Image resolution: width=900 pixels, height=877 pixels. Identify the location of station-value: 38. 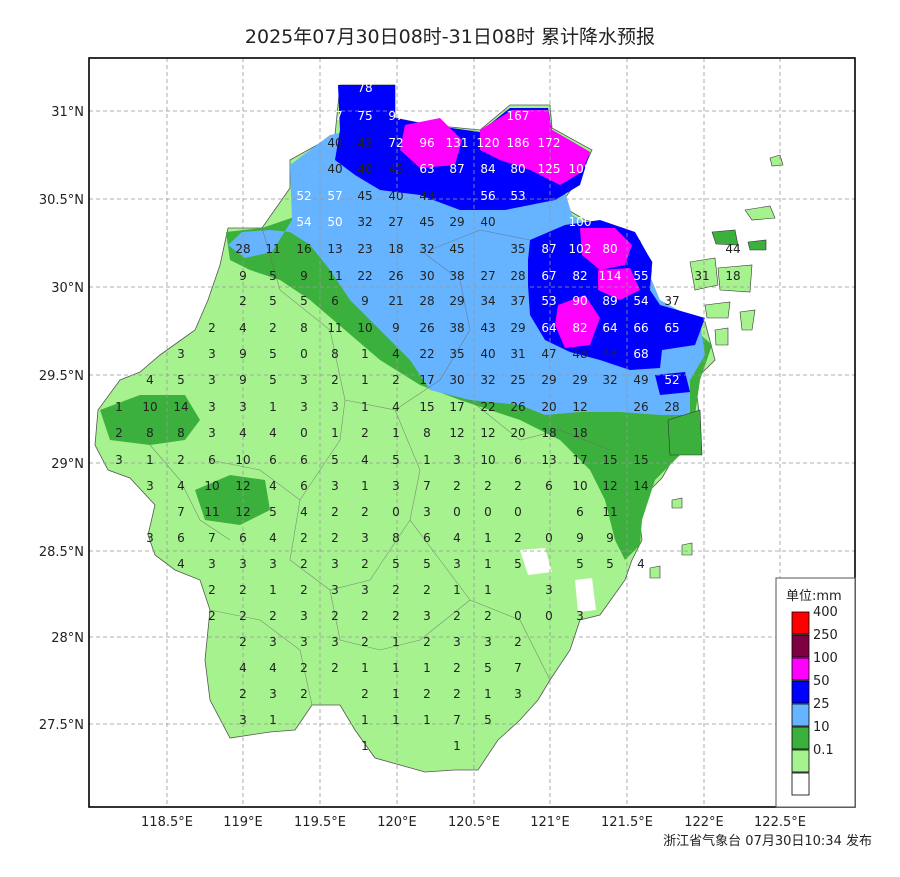
(456, 328).